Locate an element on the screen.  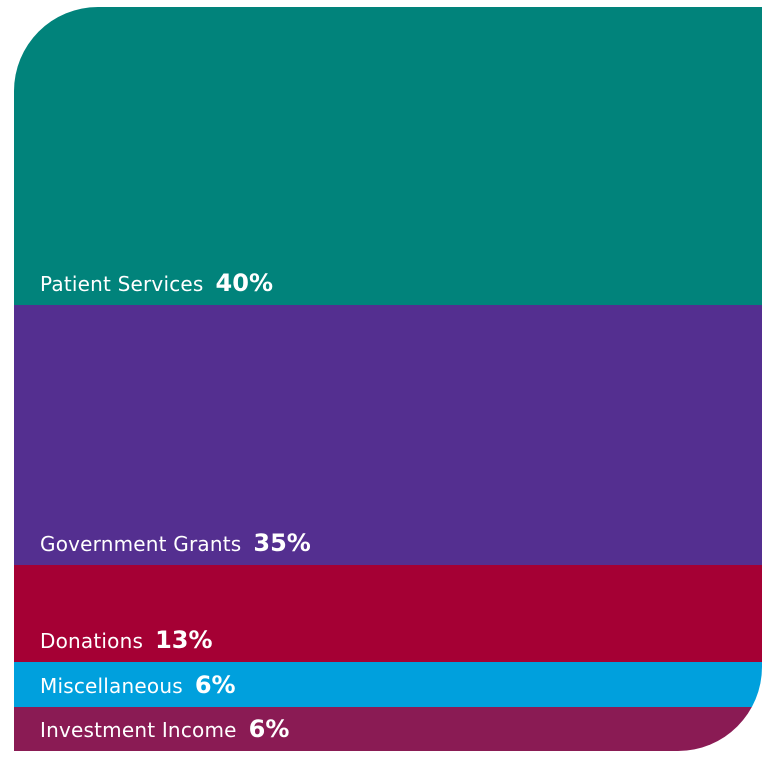
category-label: Government Grants is located at coordinates (140, 544).